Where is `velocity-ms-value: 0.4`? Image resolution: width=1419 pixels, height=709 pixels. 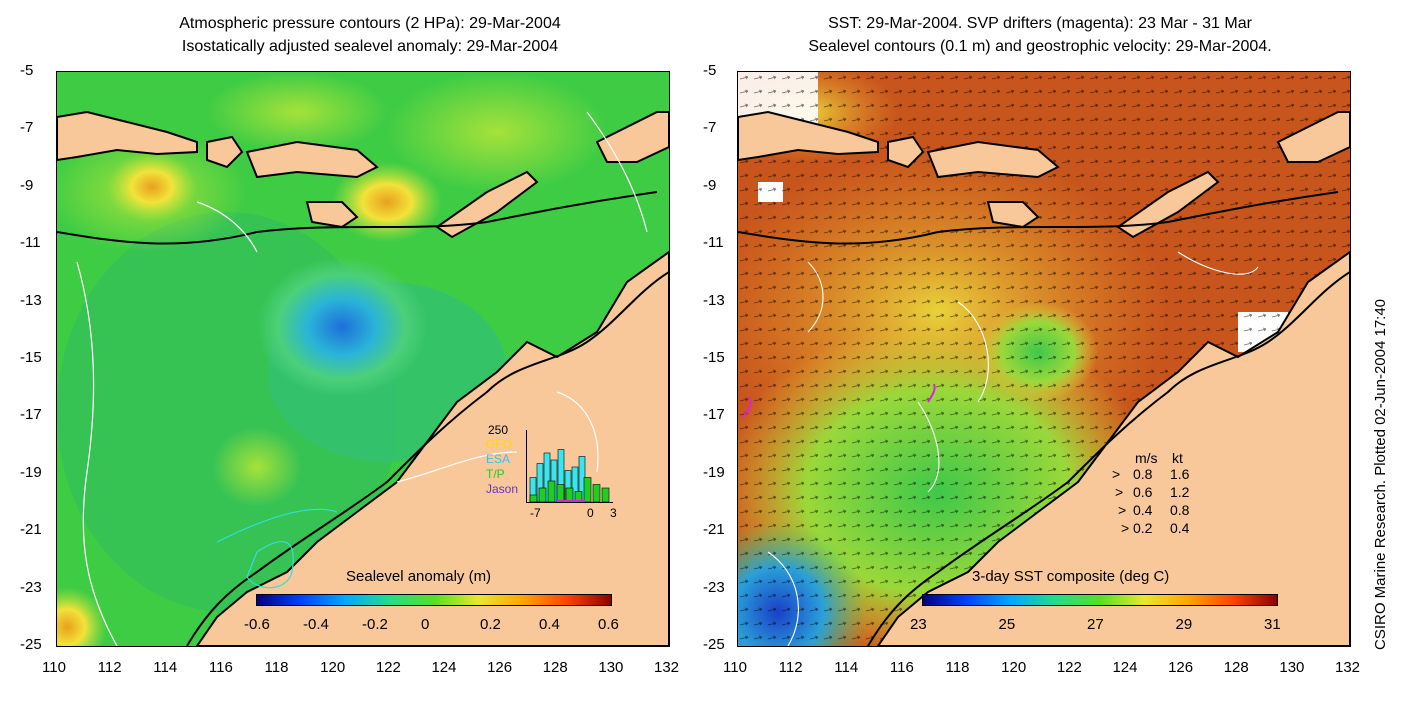 velocity-ms-value: 0.4 is located at coordinates (1143, 510).